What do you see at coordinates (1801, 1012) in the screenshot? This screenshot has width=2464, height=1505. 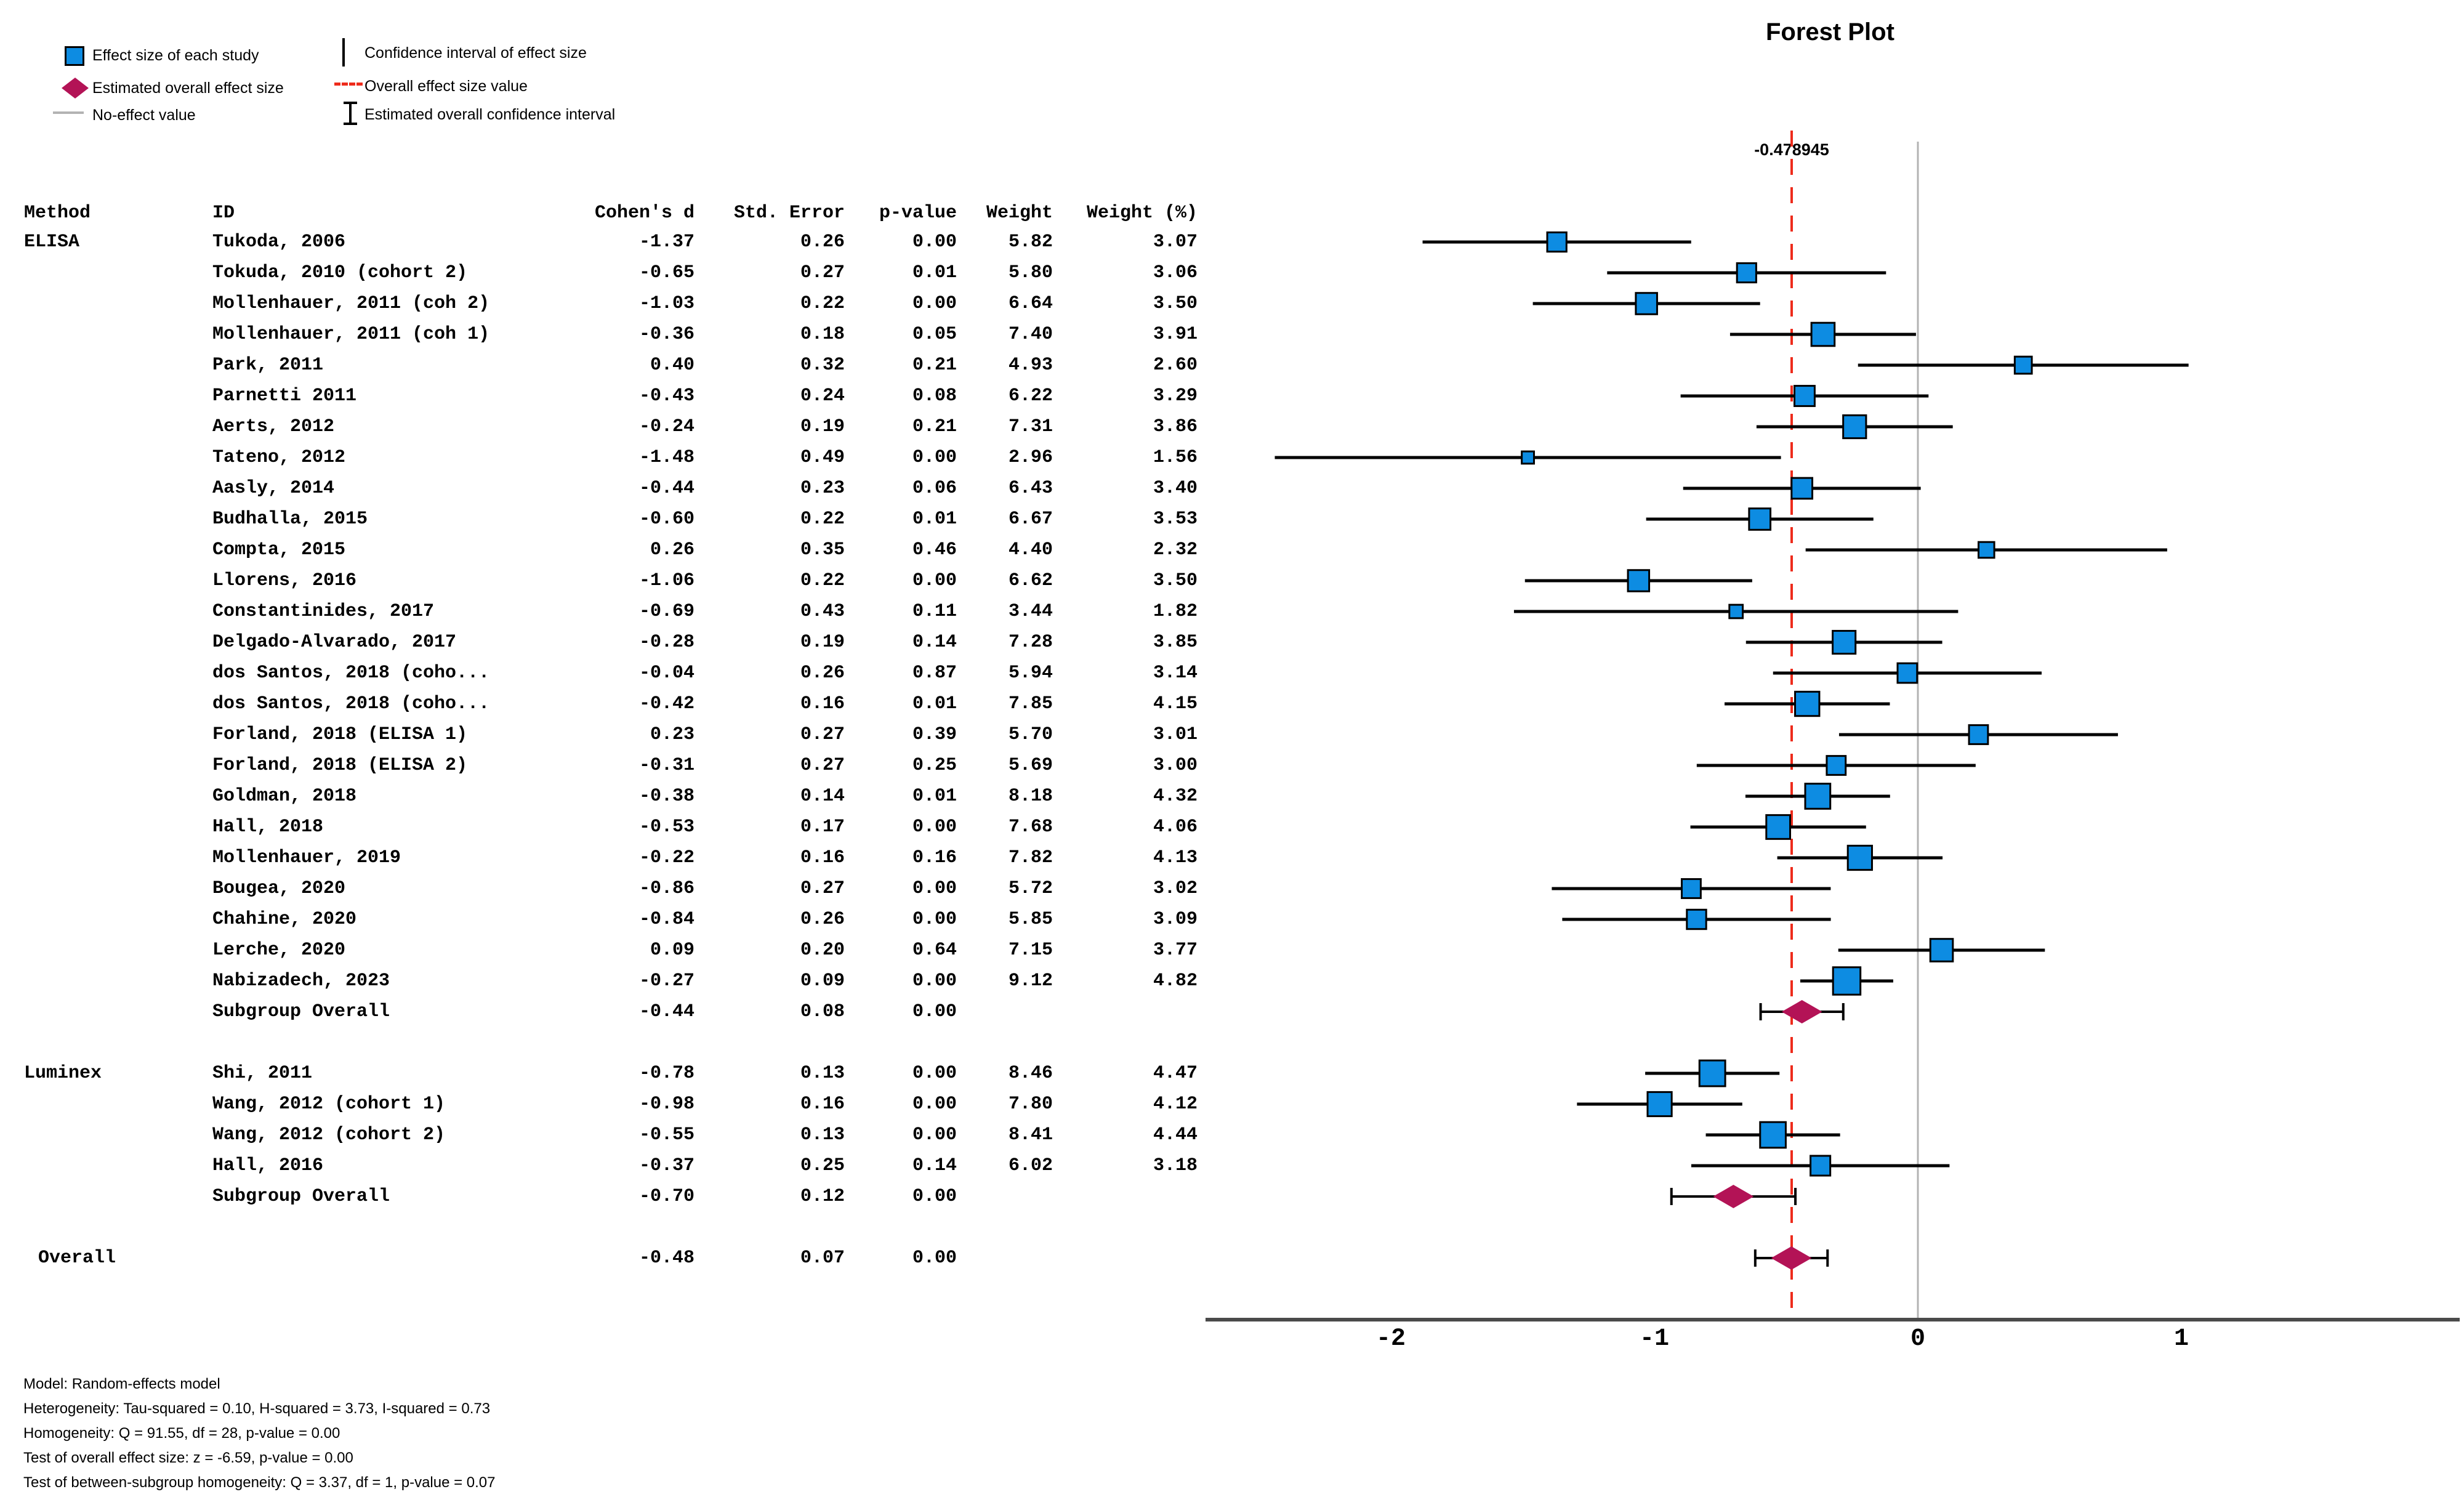 I see `overall-effect-diamond` at bounding box center [1801, 1012].